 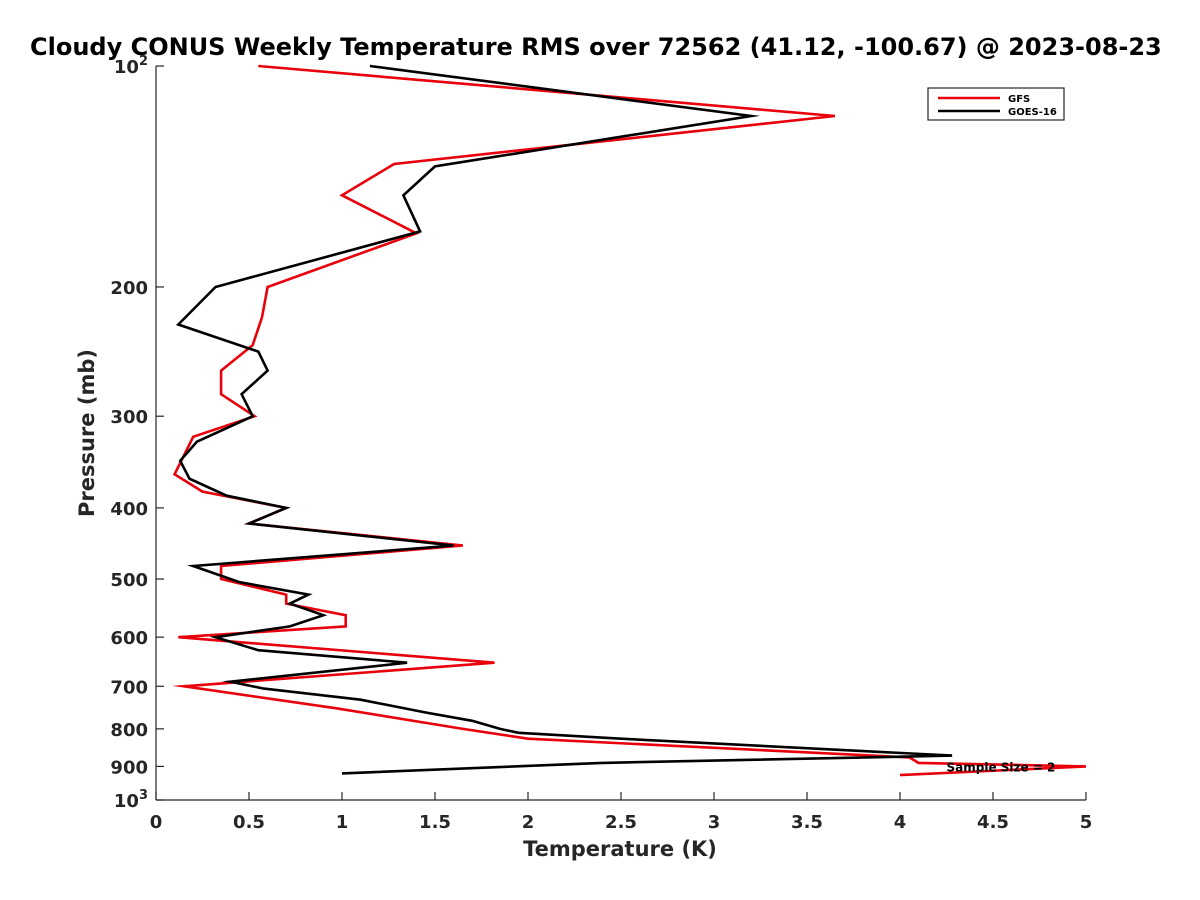 I want to click on x-tick-label: 1.5, so click(x=435, y=822).